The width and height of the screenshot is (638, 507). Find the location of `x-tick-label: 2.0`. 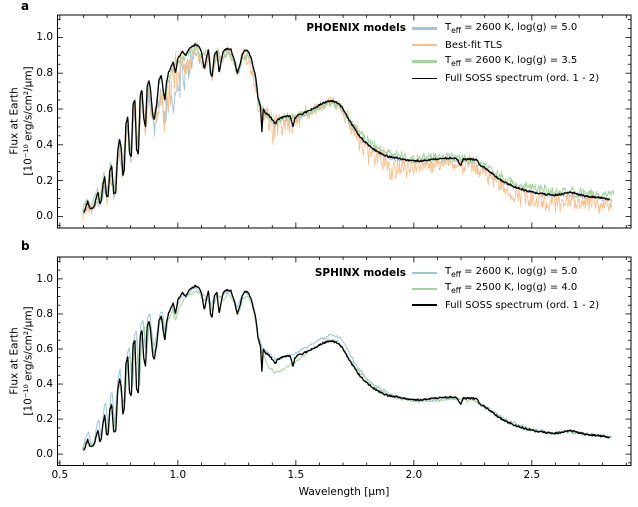

x-tick-label: 2.0 is located at coordinates (414, 475).